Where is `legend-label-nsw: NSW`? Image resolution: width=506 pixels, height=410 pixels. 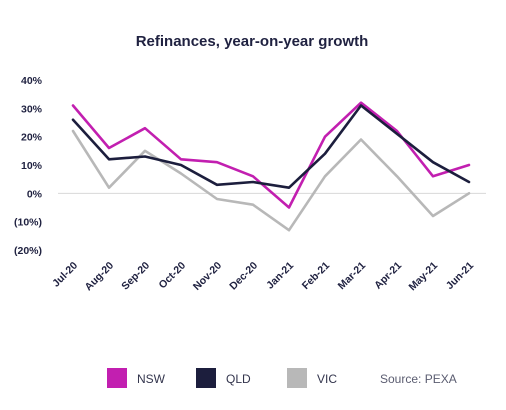
legend-label-nsw: NSW is located at coordinates (151, 379).